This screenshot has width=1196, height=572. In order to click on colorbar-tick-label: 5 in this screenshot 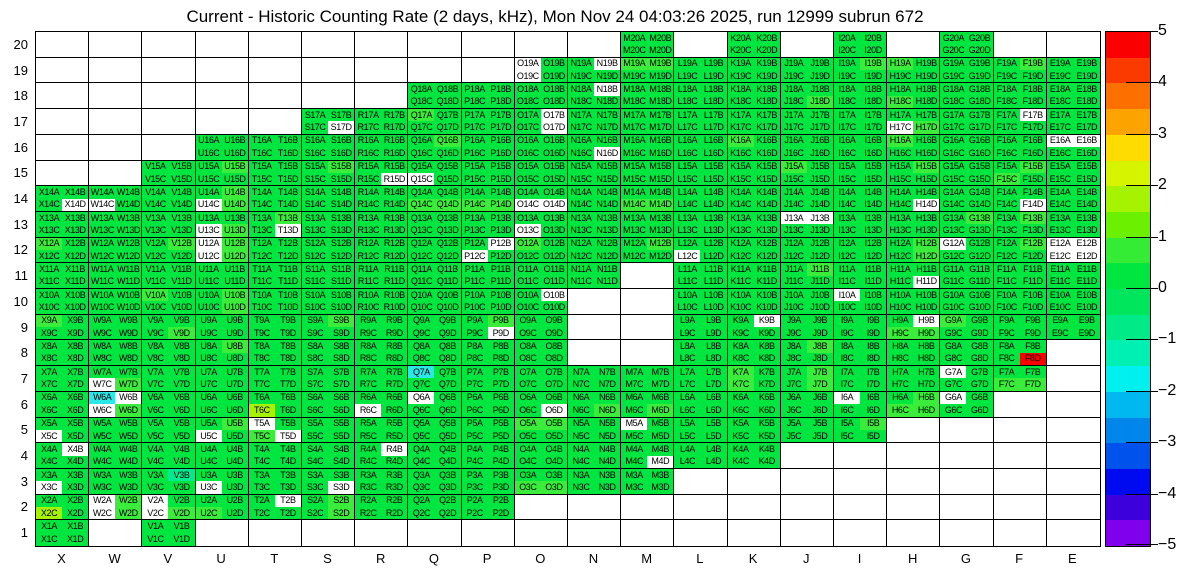, I will do `click(1162, 30)`.